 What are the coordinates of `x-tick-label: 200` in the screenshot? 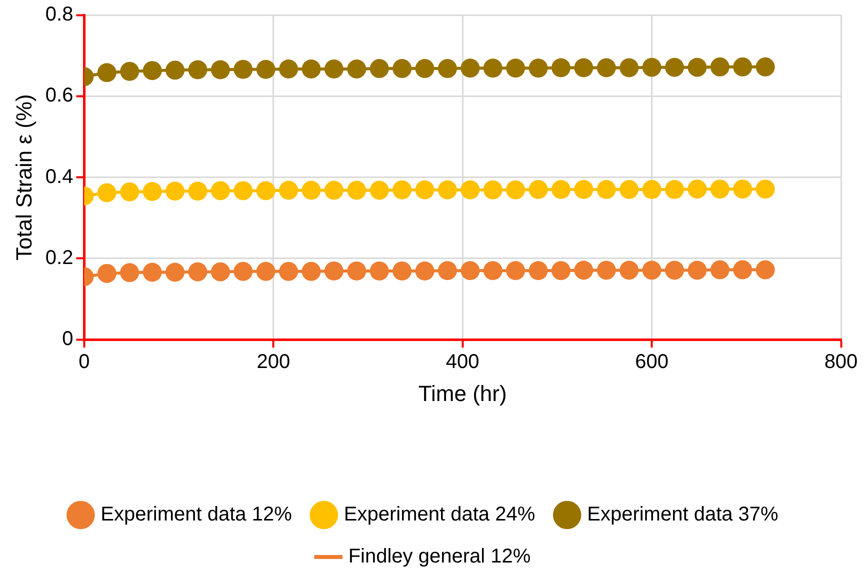 It's located at (273, 362).